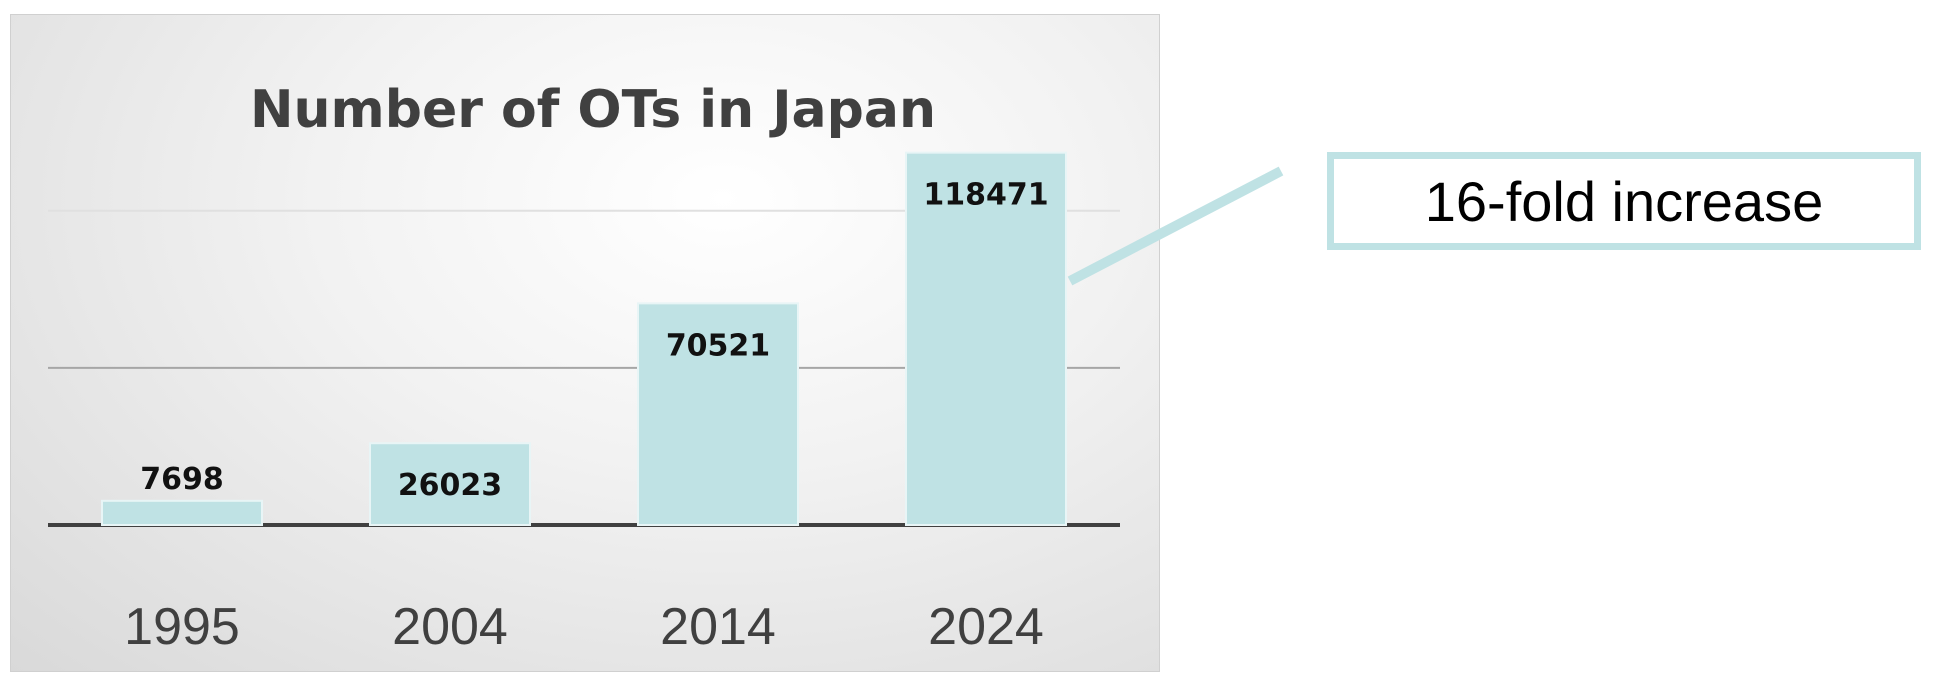 The width and height of the screenshot is (1935, 673). I want to click on data-label-2004: 26023, so click(450, 485).